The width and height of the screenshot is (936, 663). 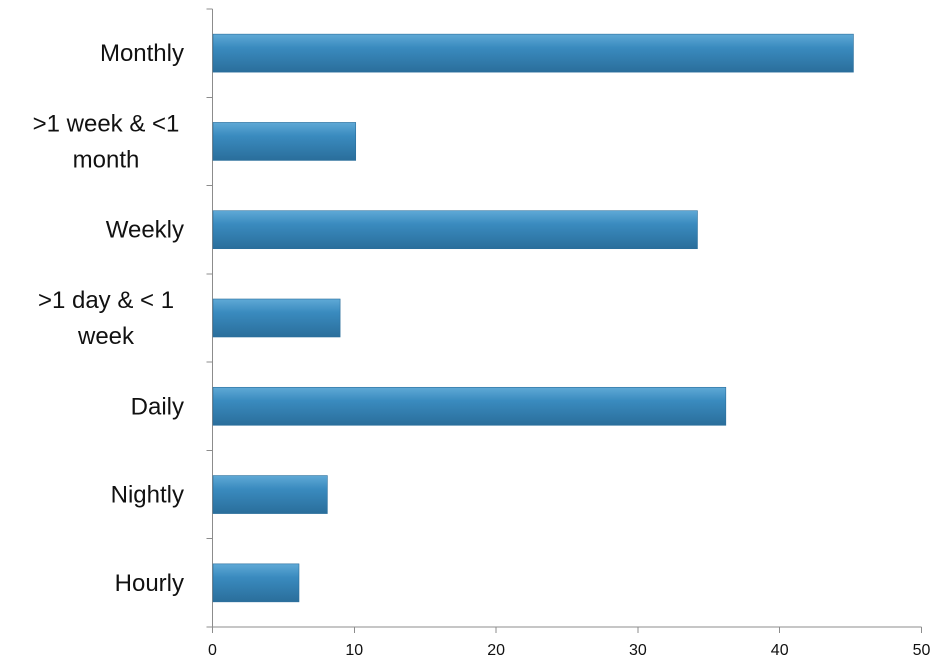 I want to click on category-label-line: month, so click(x=106, y=159).